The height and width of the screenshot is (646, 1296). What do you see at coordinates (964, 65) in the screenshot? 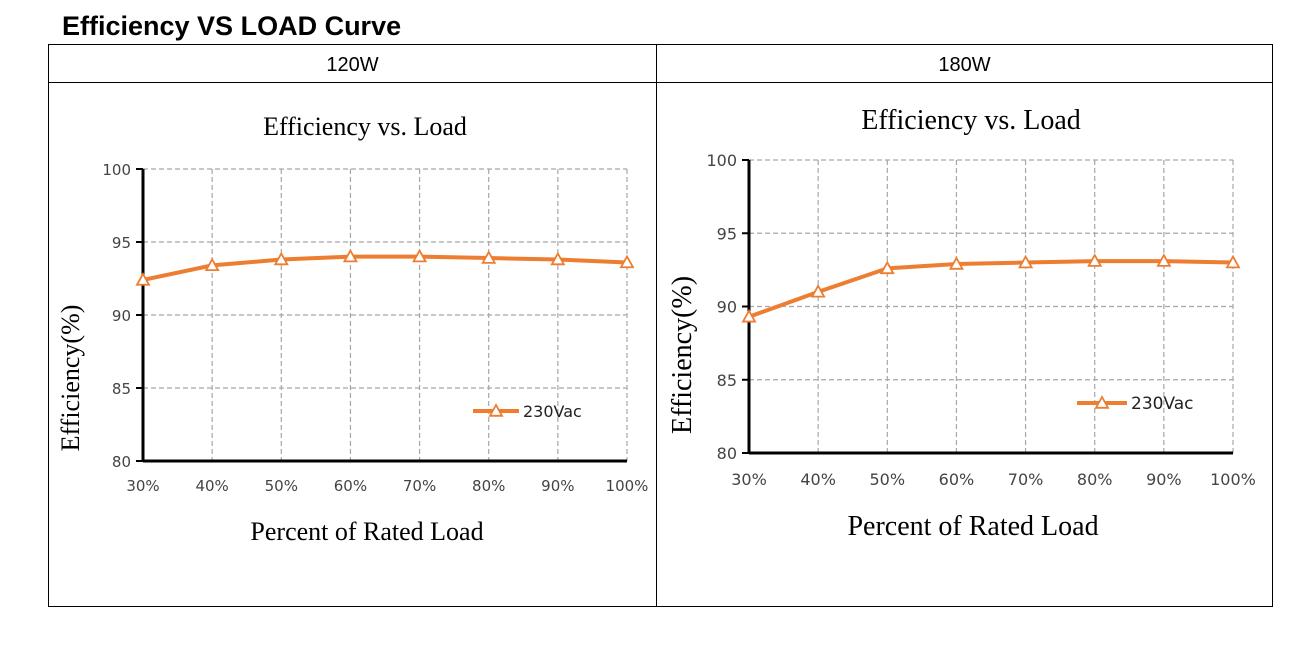
I see `column-header-180w: 180W` at bounding box center [964, 65].